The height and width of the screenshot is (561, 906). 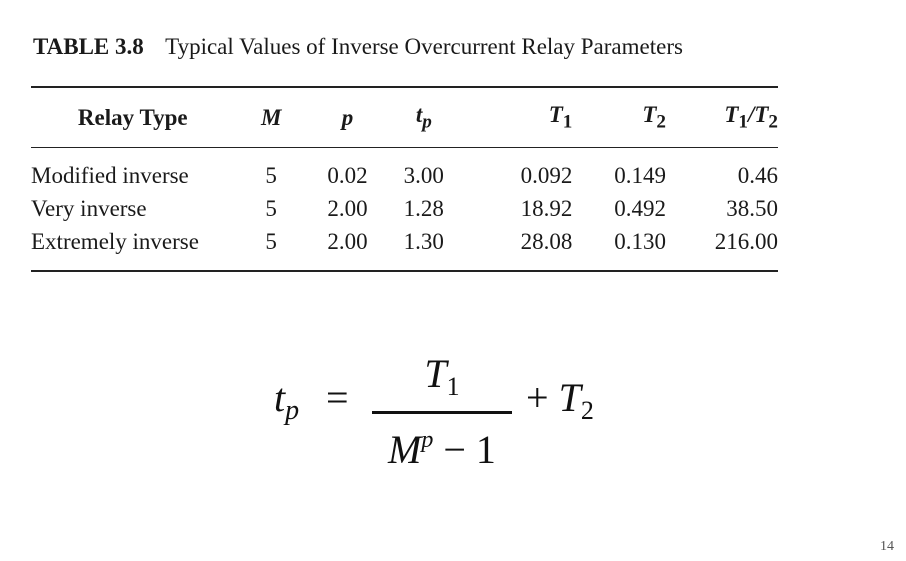 What do you see at coordinates (287, 400) in the screenshot?
I see `formula-lhs: tp` at bounding box center [287, 400].